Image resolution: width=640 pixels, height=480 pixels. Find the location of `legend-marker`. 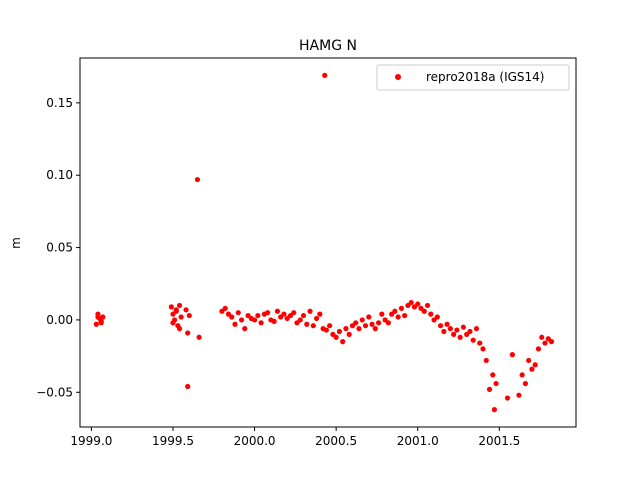

legend-marker is located at coordinates (398, 77).